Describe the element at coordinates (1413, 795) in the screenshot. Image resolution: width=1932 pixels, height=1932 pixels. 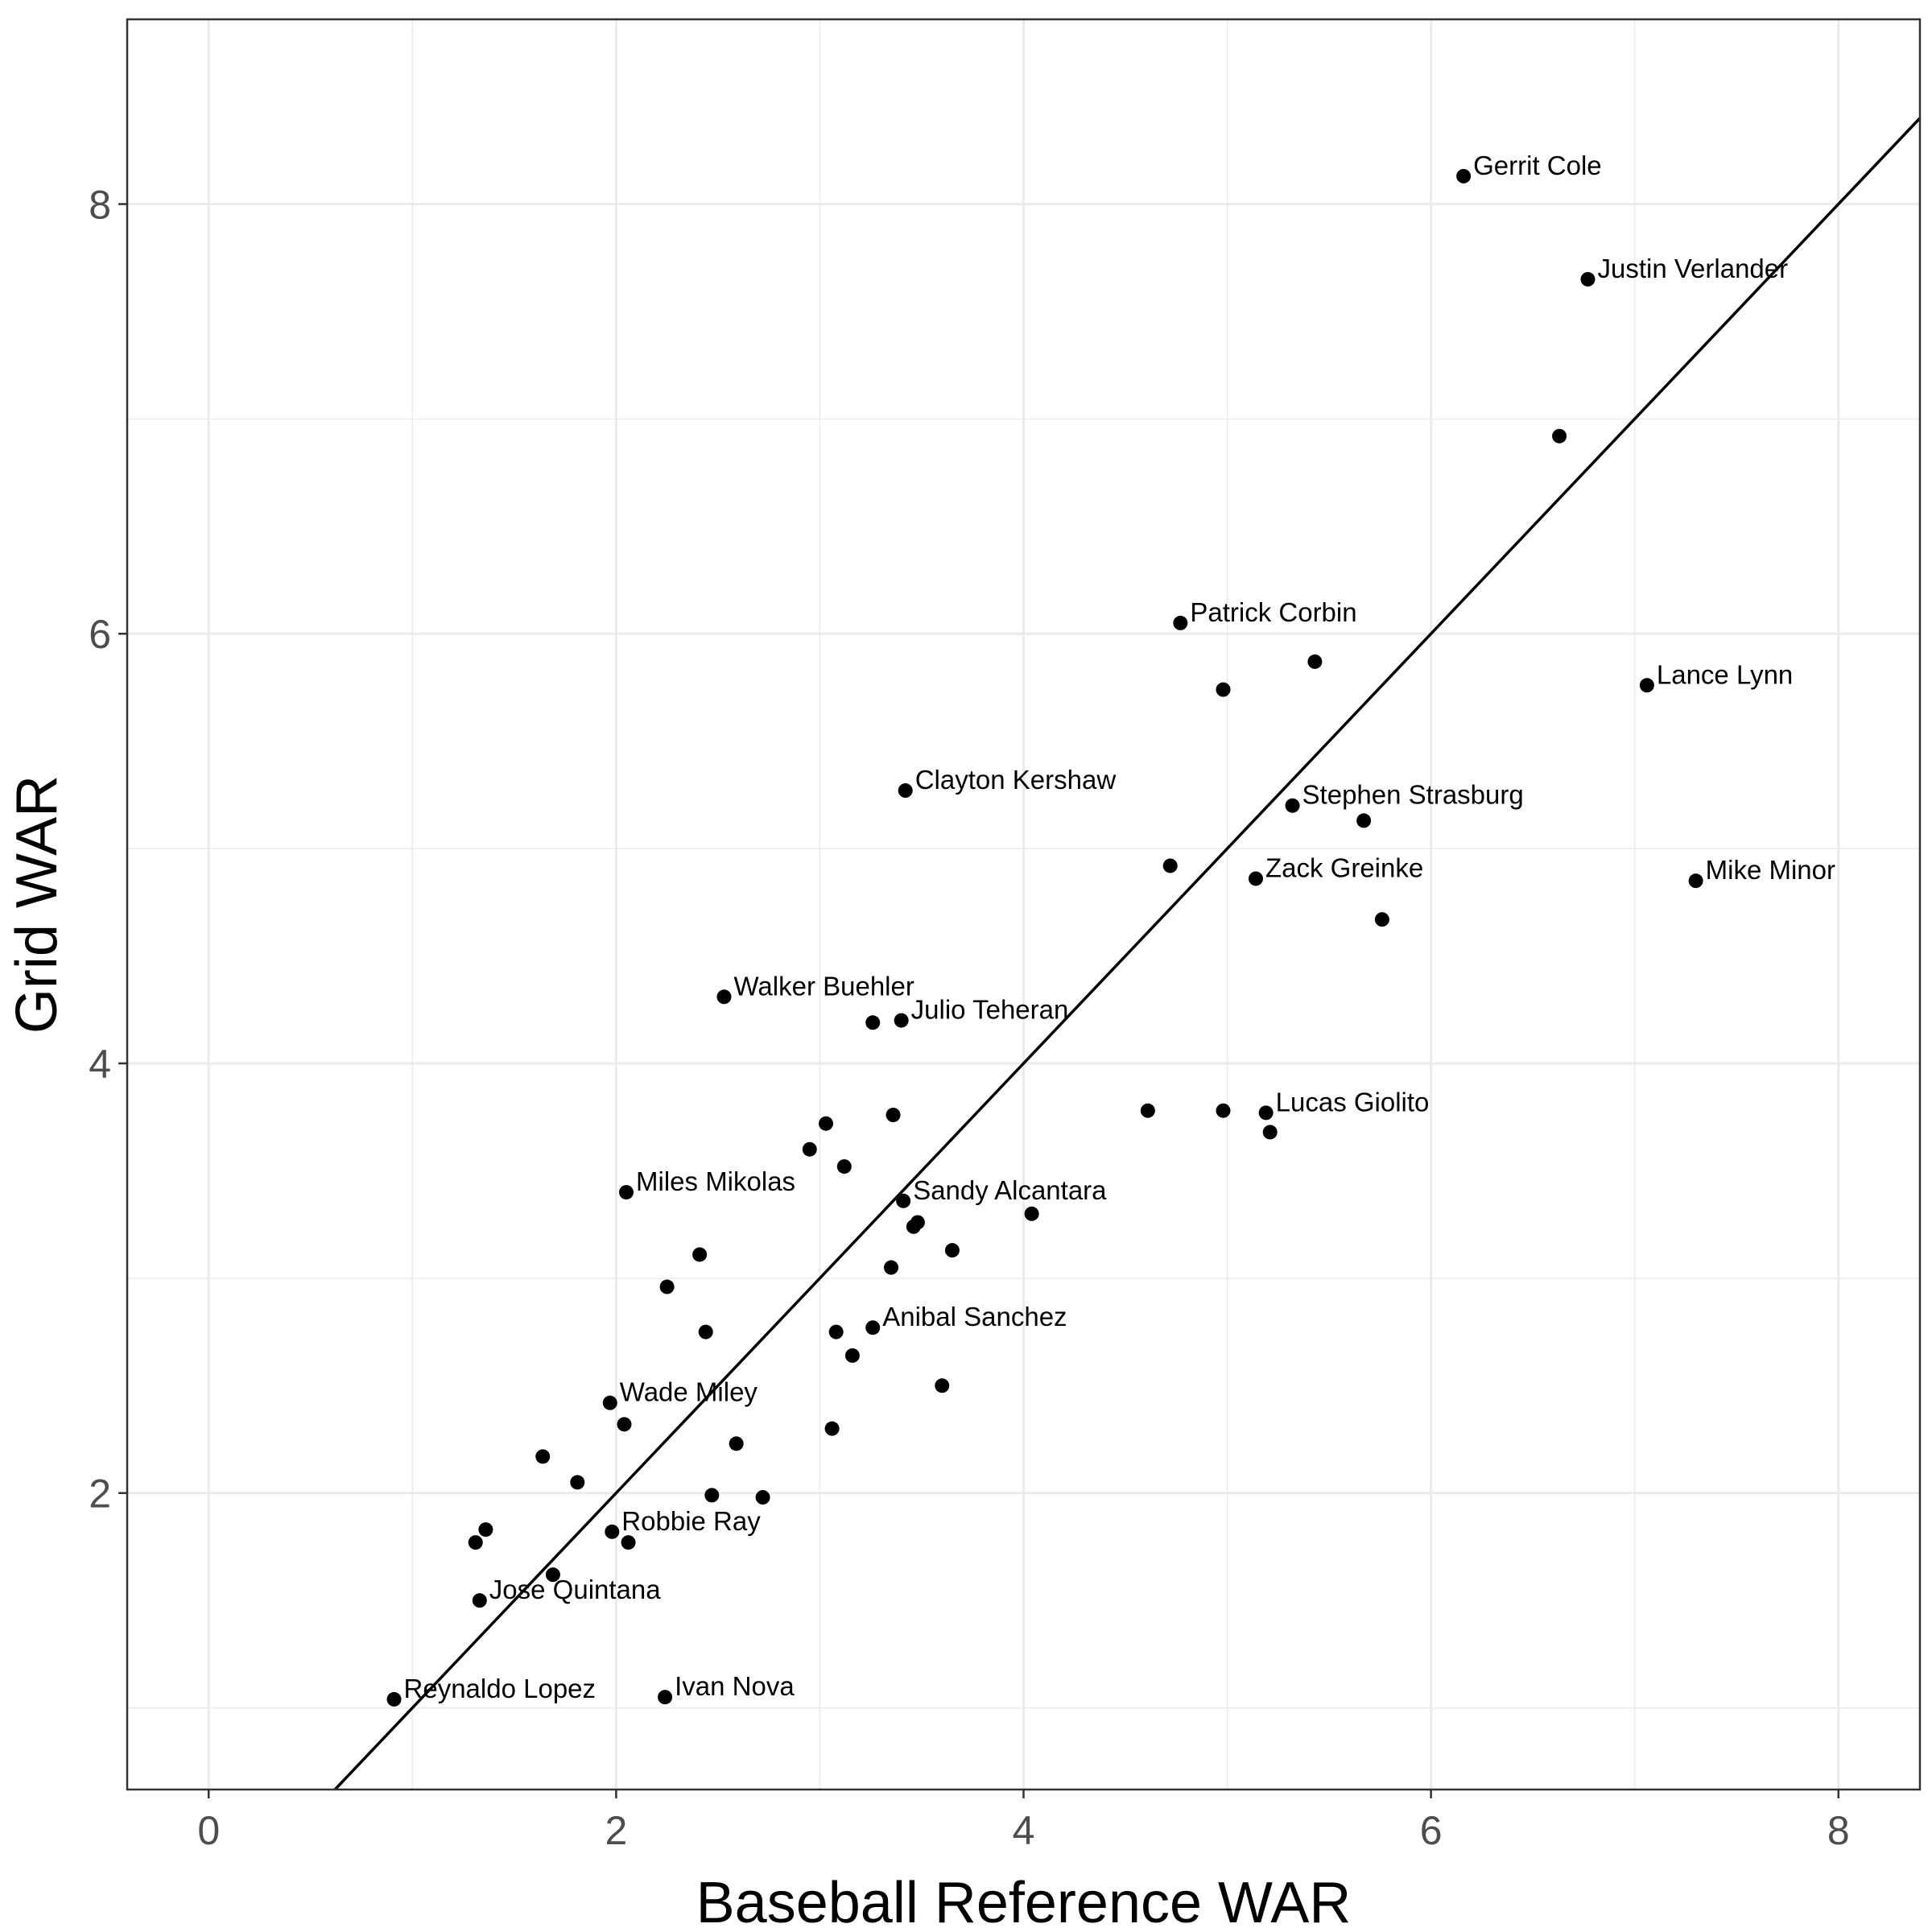
I see `point-label: Stephen Strasburg` at that location.